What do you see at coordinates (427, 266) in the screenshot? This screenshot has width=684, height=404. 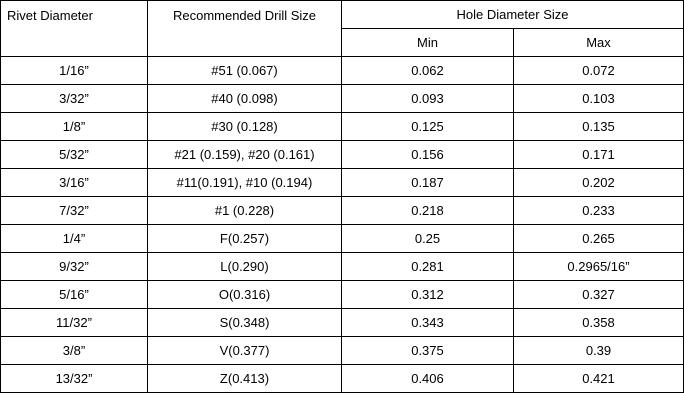 I see `table-cell: 0.281` at bounding box center [427, 266].